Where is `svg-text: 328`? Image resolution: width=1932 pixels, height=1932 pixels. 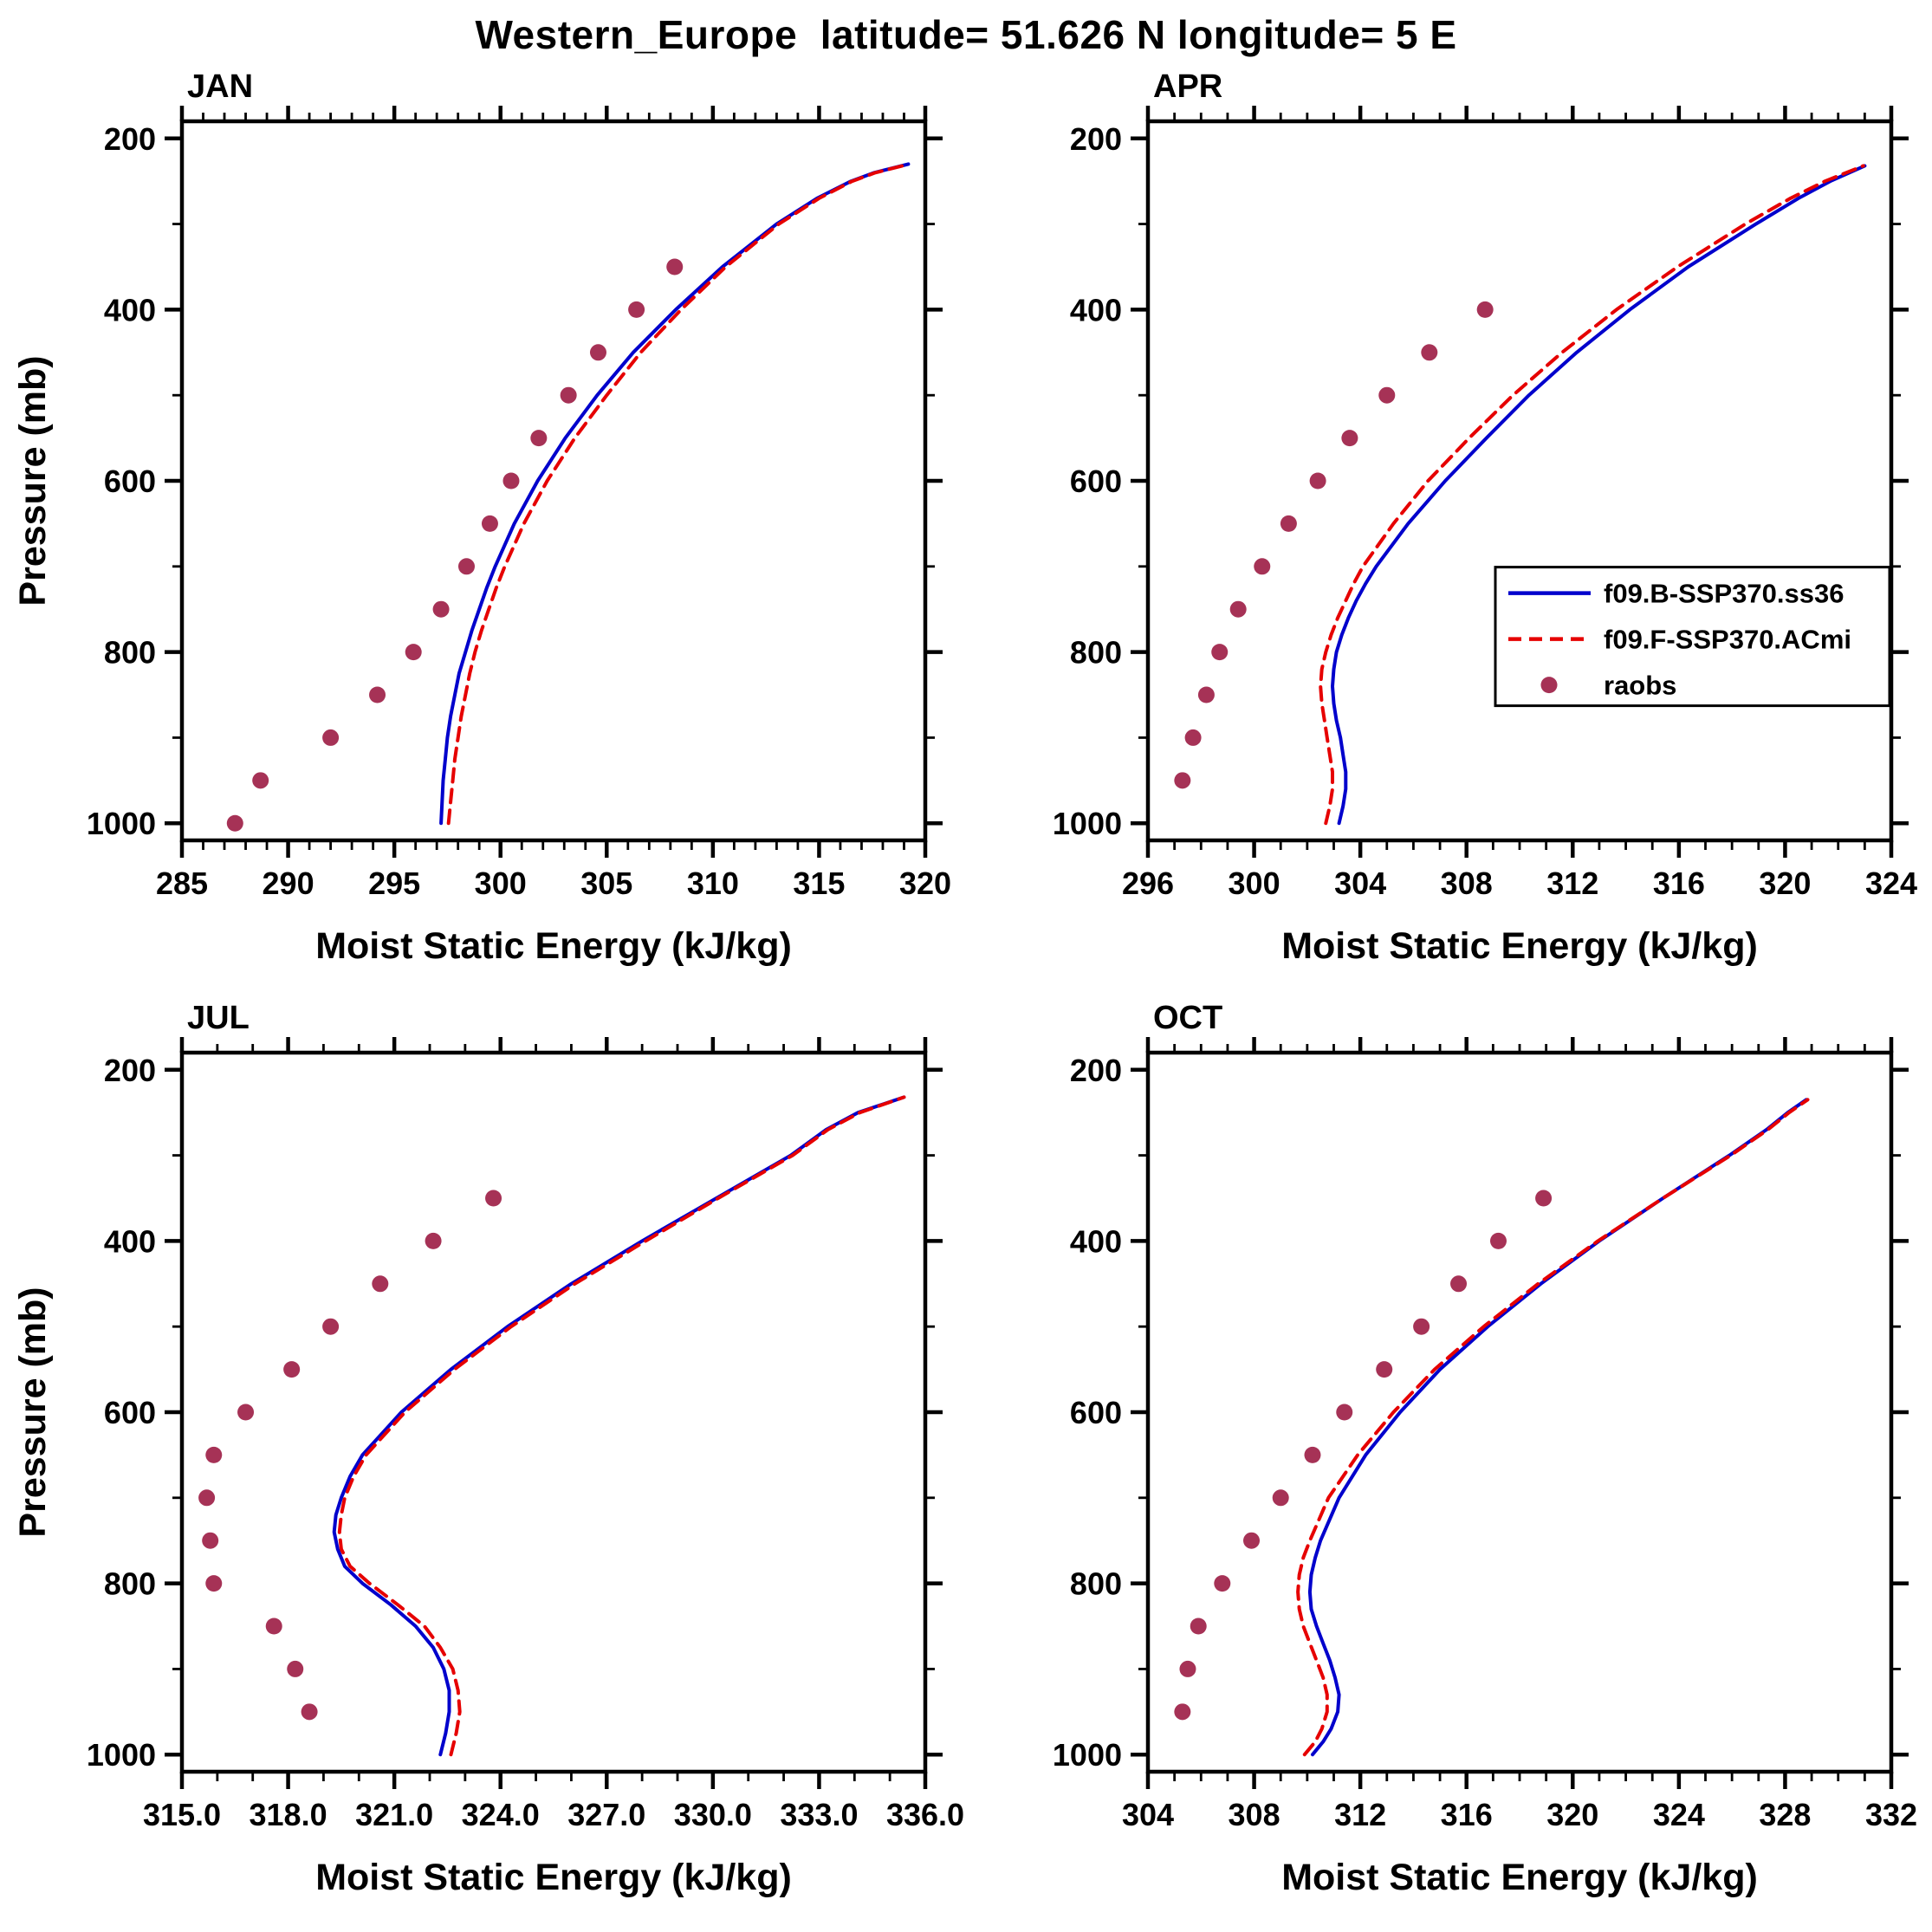 svg-text: 328 is located at coordinates (1785, 1814).